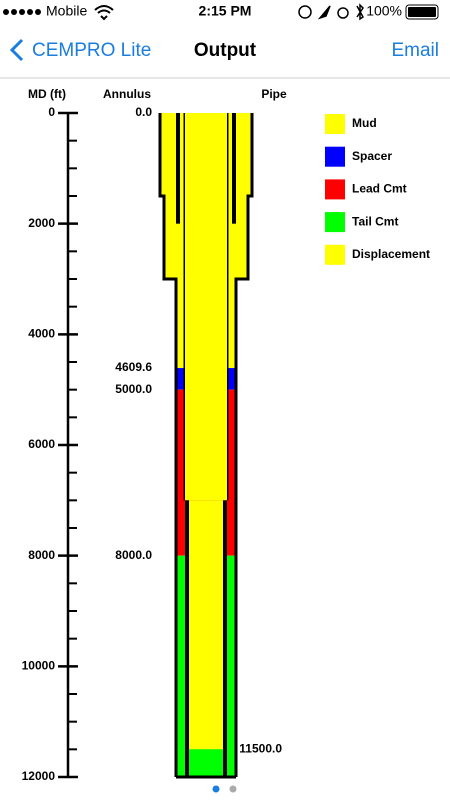 This screenshot has height=800, width=450. Describe the element at coordinates (391, 254) in the screenshot. I see `legend-label: Displacement` at that location.